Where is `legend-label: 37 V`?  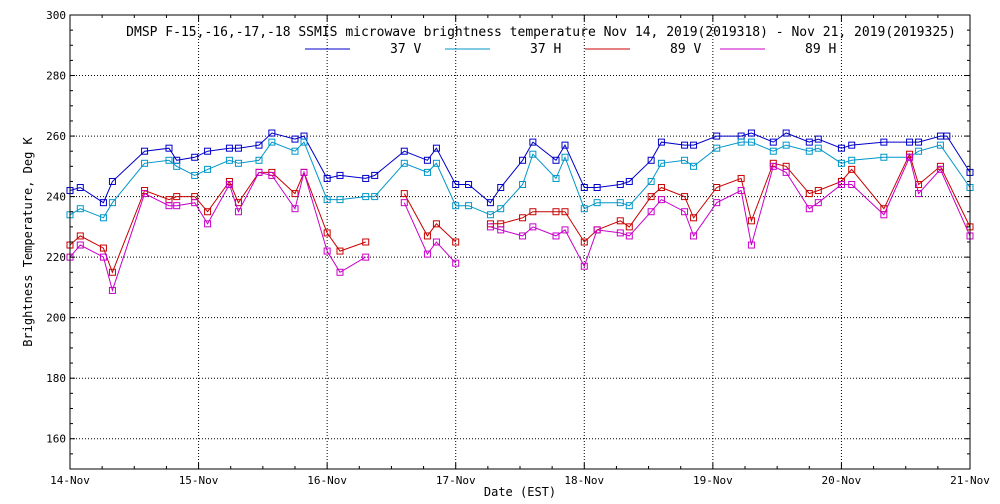 legend-label: 37 V is located at coordinates (405, 49).